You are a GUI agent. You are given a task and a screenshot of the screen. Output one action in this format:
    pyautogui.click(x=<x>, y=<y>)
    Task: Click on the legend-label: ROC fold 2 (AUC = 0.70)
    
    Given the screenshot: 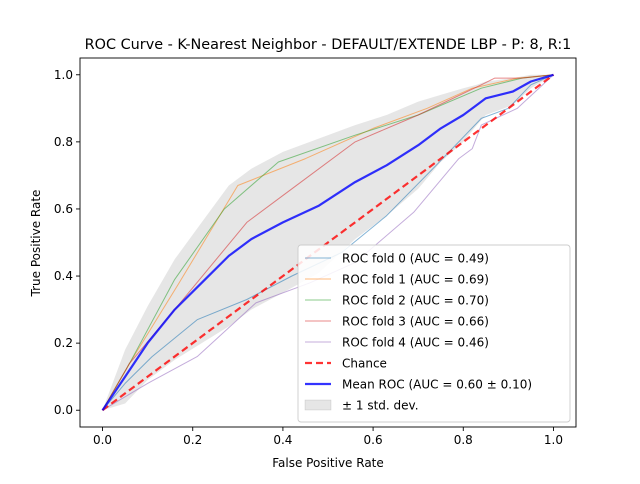 What is the action you would take?
    pyautogui.click(x=415, y=301)
    